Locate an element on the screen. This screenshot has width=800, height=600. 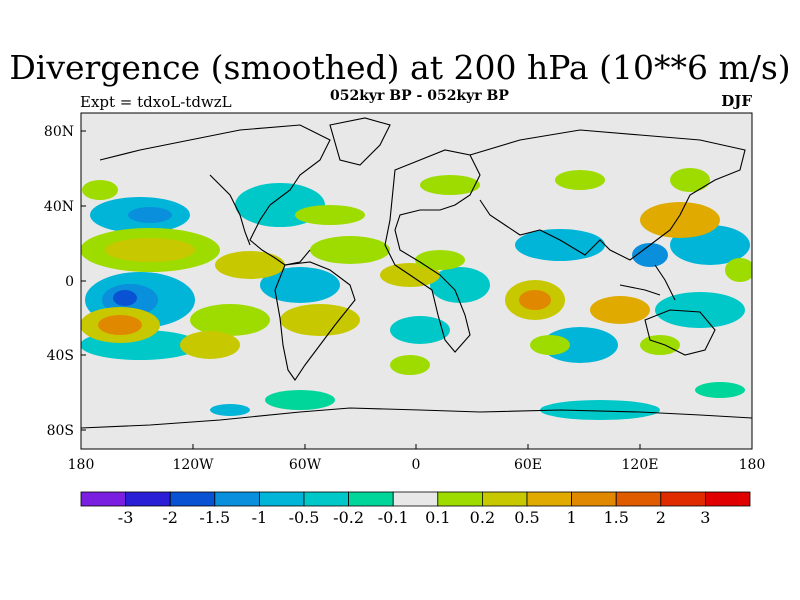
colorbar-label: 0.1 is located at coordinates (437, 517).